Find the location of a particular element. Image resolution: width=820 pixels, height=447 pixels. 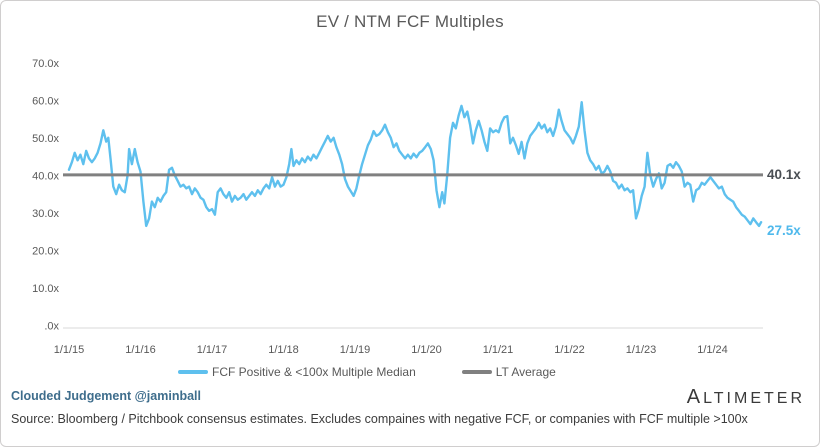

legend-swatch-lt-average is located at coordinates (476, 372).